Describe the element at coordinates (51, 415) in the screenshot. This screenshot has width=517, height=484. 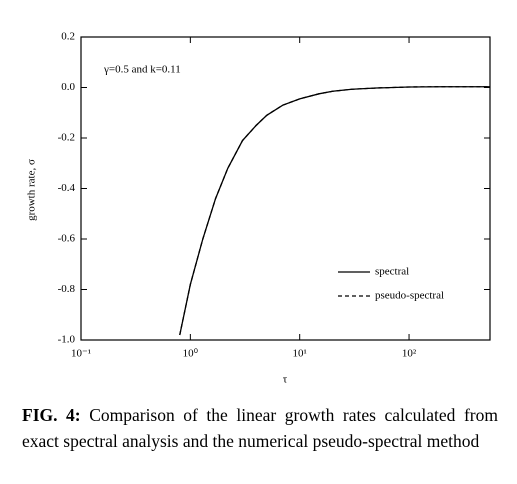
I see `caption-label: FIG. 4:` at that location.